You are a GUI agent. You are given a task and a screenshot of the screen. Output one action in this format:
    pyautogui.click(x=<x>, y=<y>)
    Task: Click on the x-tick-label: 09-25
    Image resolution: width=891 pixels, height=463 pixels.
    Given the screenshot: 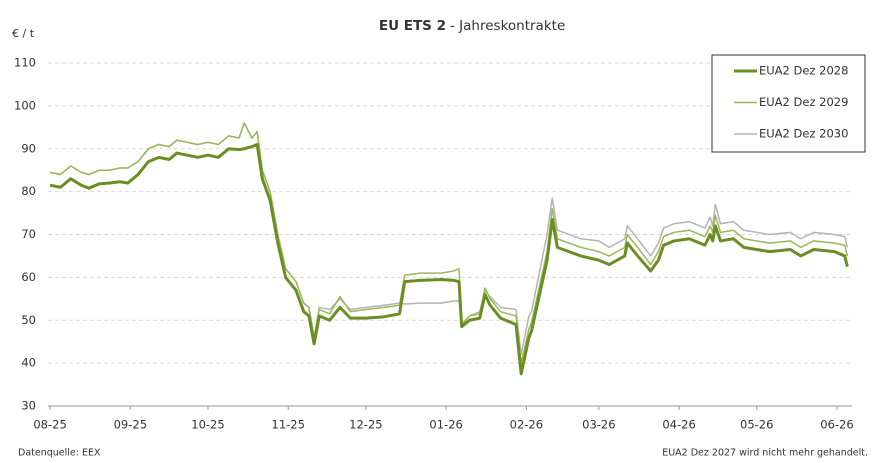 What is the action you would take?
    pyautogui.click(x=130, y=425)
    